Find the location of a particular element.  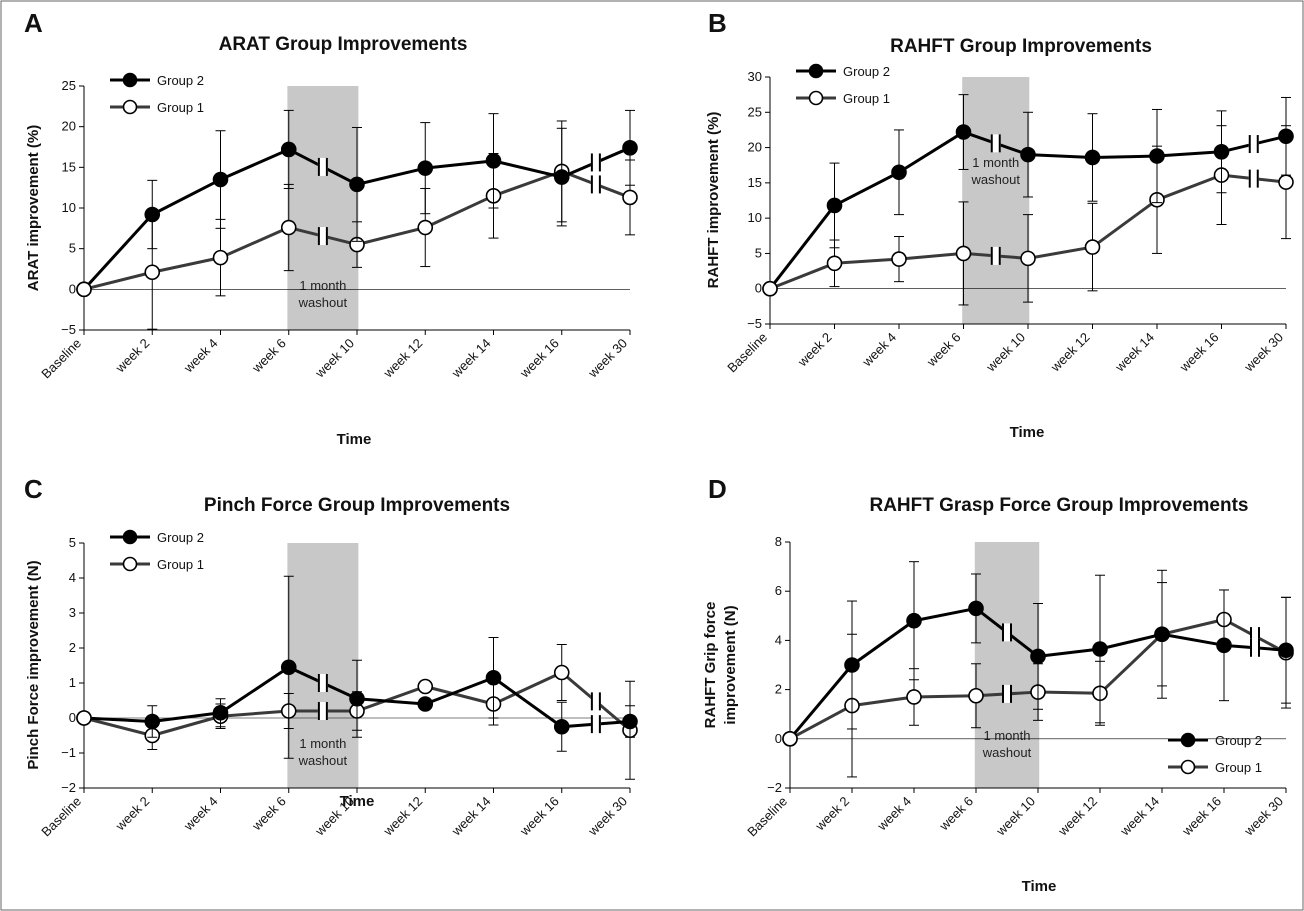

y-tick-label: 8 is located at coordinates (778, 541).